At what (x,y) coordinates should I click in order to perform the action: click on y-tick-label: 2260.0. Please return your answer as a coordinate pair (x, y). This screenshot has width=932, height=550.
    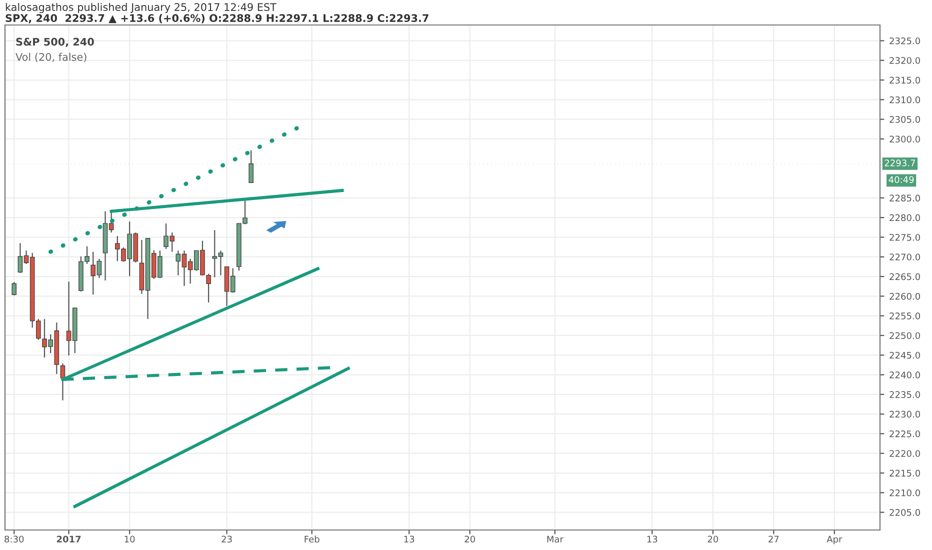
    Looking at the image, I should click on (905, 296).